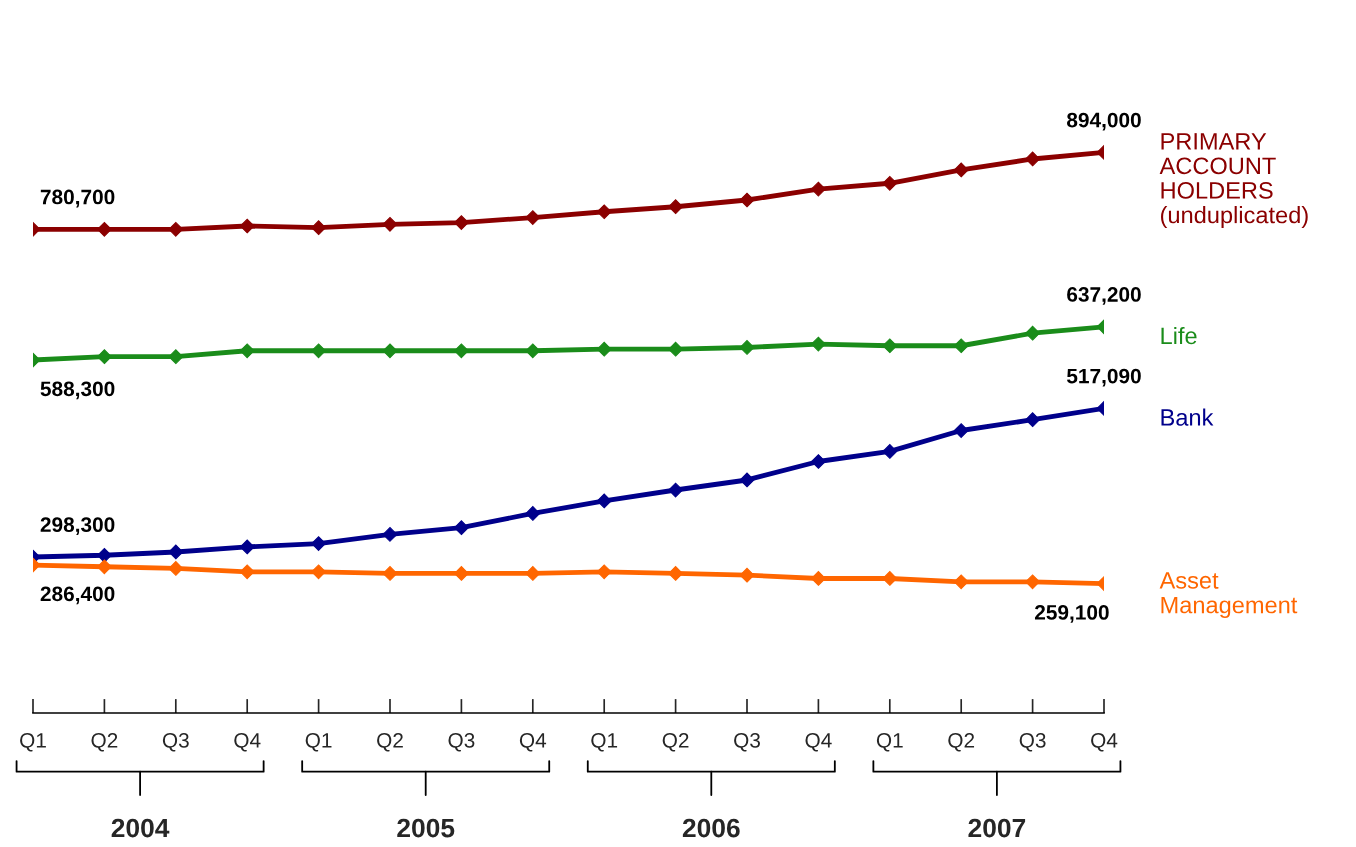  I want to click on text: 2004, so click(140, 828).